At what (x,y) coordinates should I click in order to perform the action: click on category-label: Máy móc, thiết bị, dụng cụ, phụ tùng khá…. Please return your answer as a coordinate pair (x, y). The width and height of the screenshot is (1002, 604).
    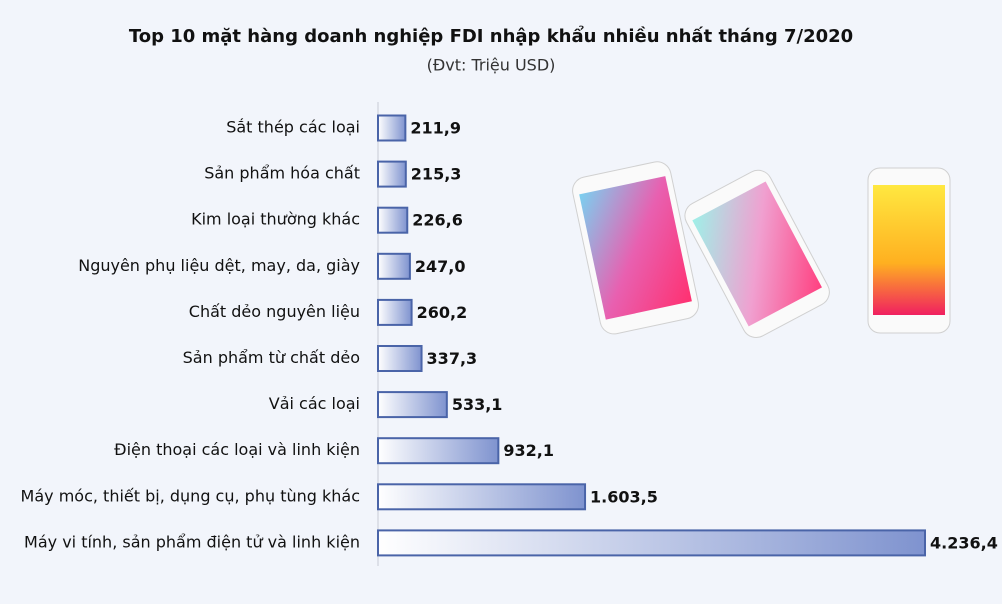
    Looking at the image, I should click on (190, 495).